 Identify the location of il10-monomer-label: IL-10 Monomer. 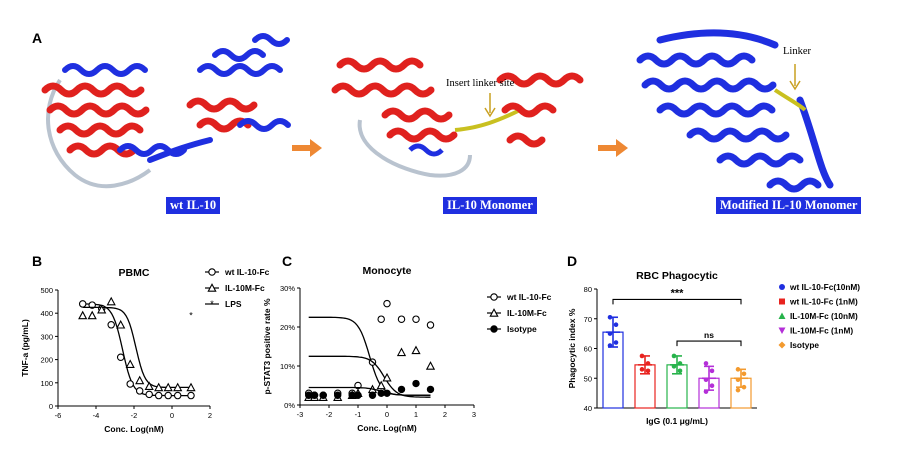
(490, 205).